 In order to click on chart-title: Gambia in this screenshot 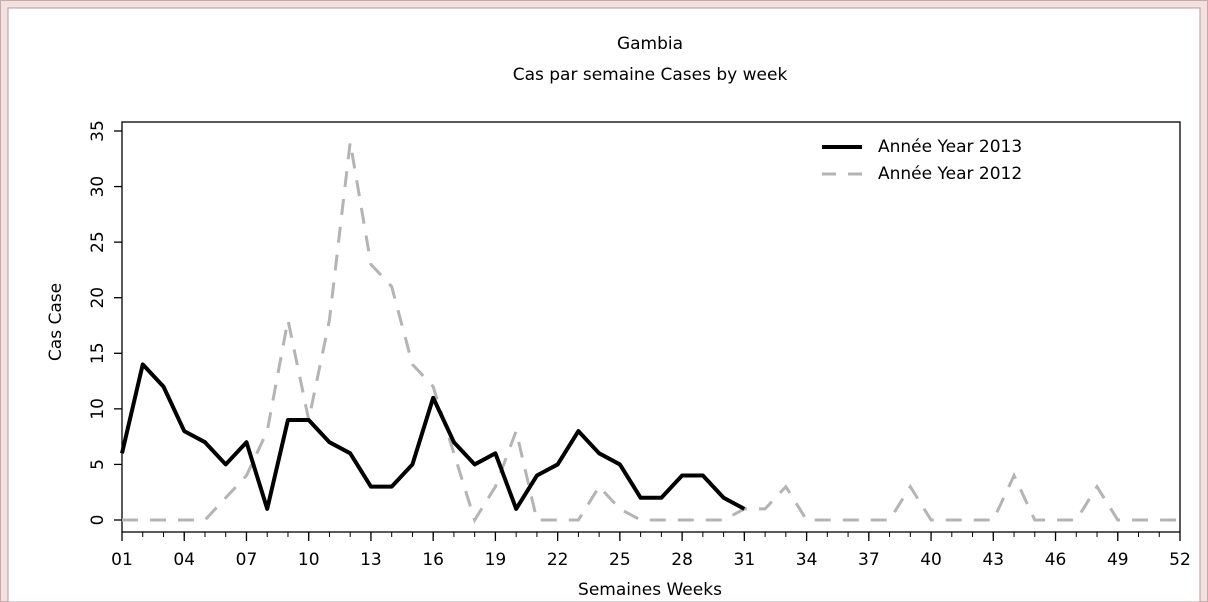, I will do `click(650, 44)`.